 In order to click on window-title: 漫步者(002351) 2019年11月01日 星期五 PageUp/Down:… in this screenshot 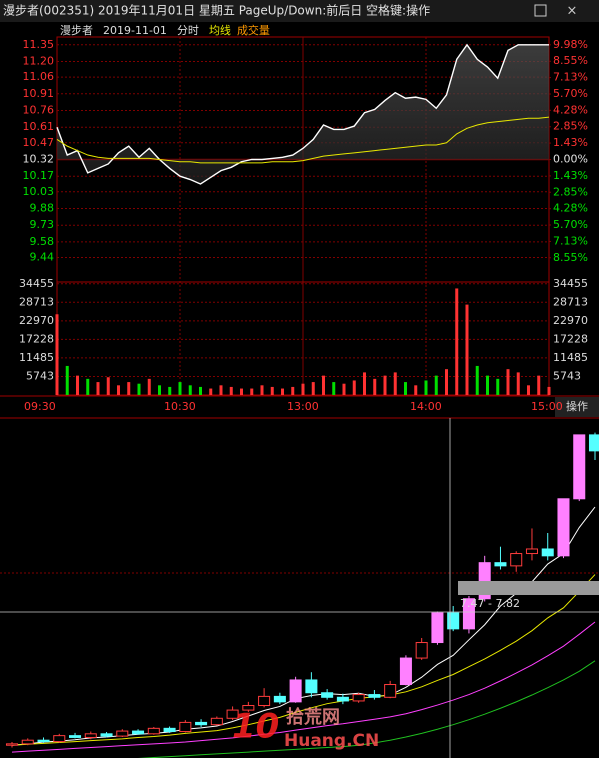, I will do `click(216, 10)`.